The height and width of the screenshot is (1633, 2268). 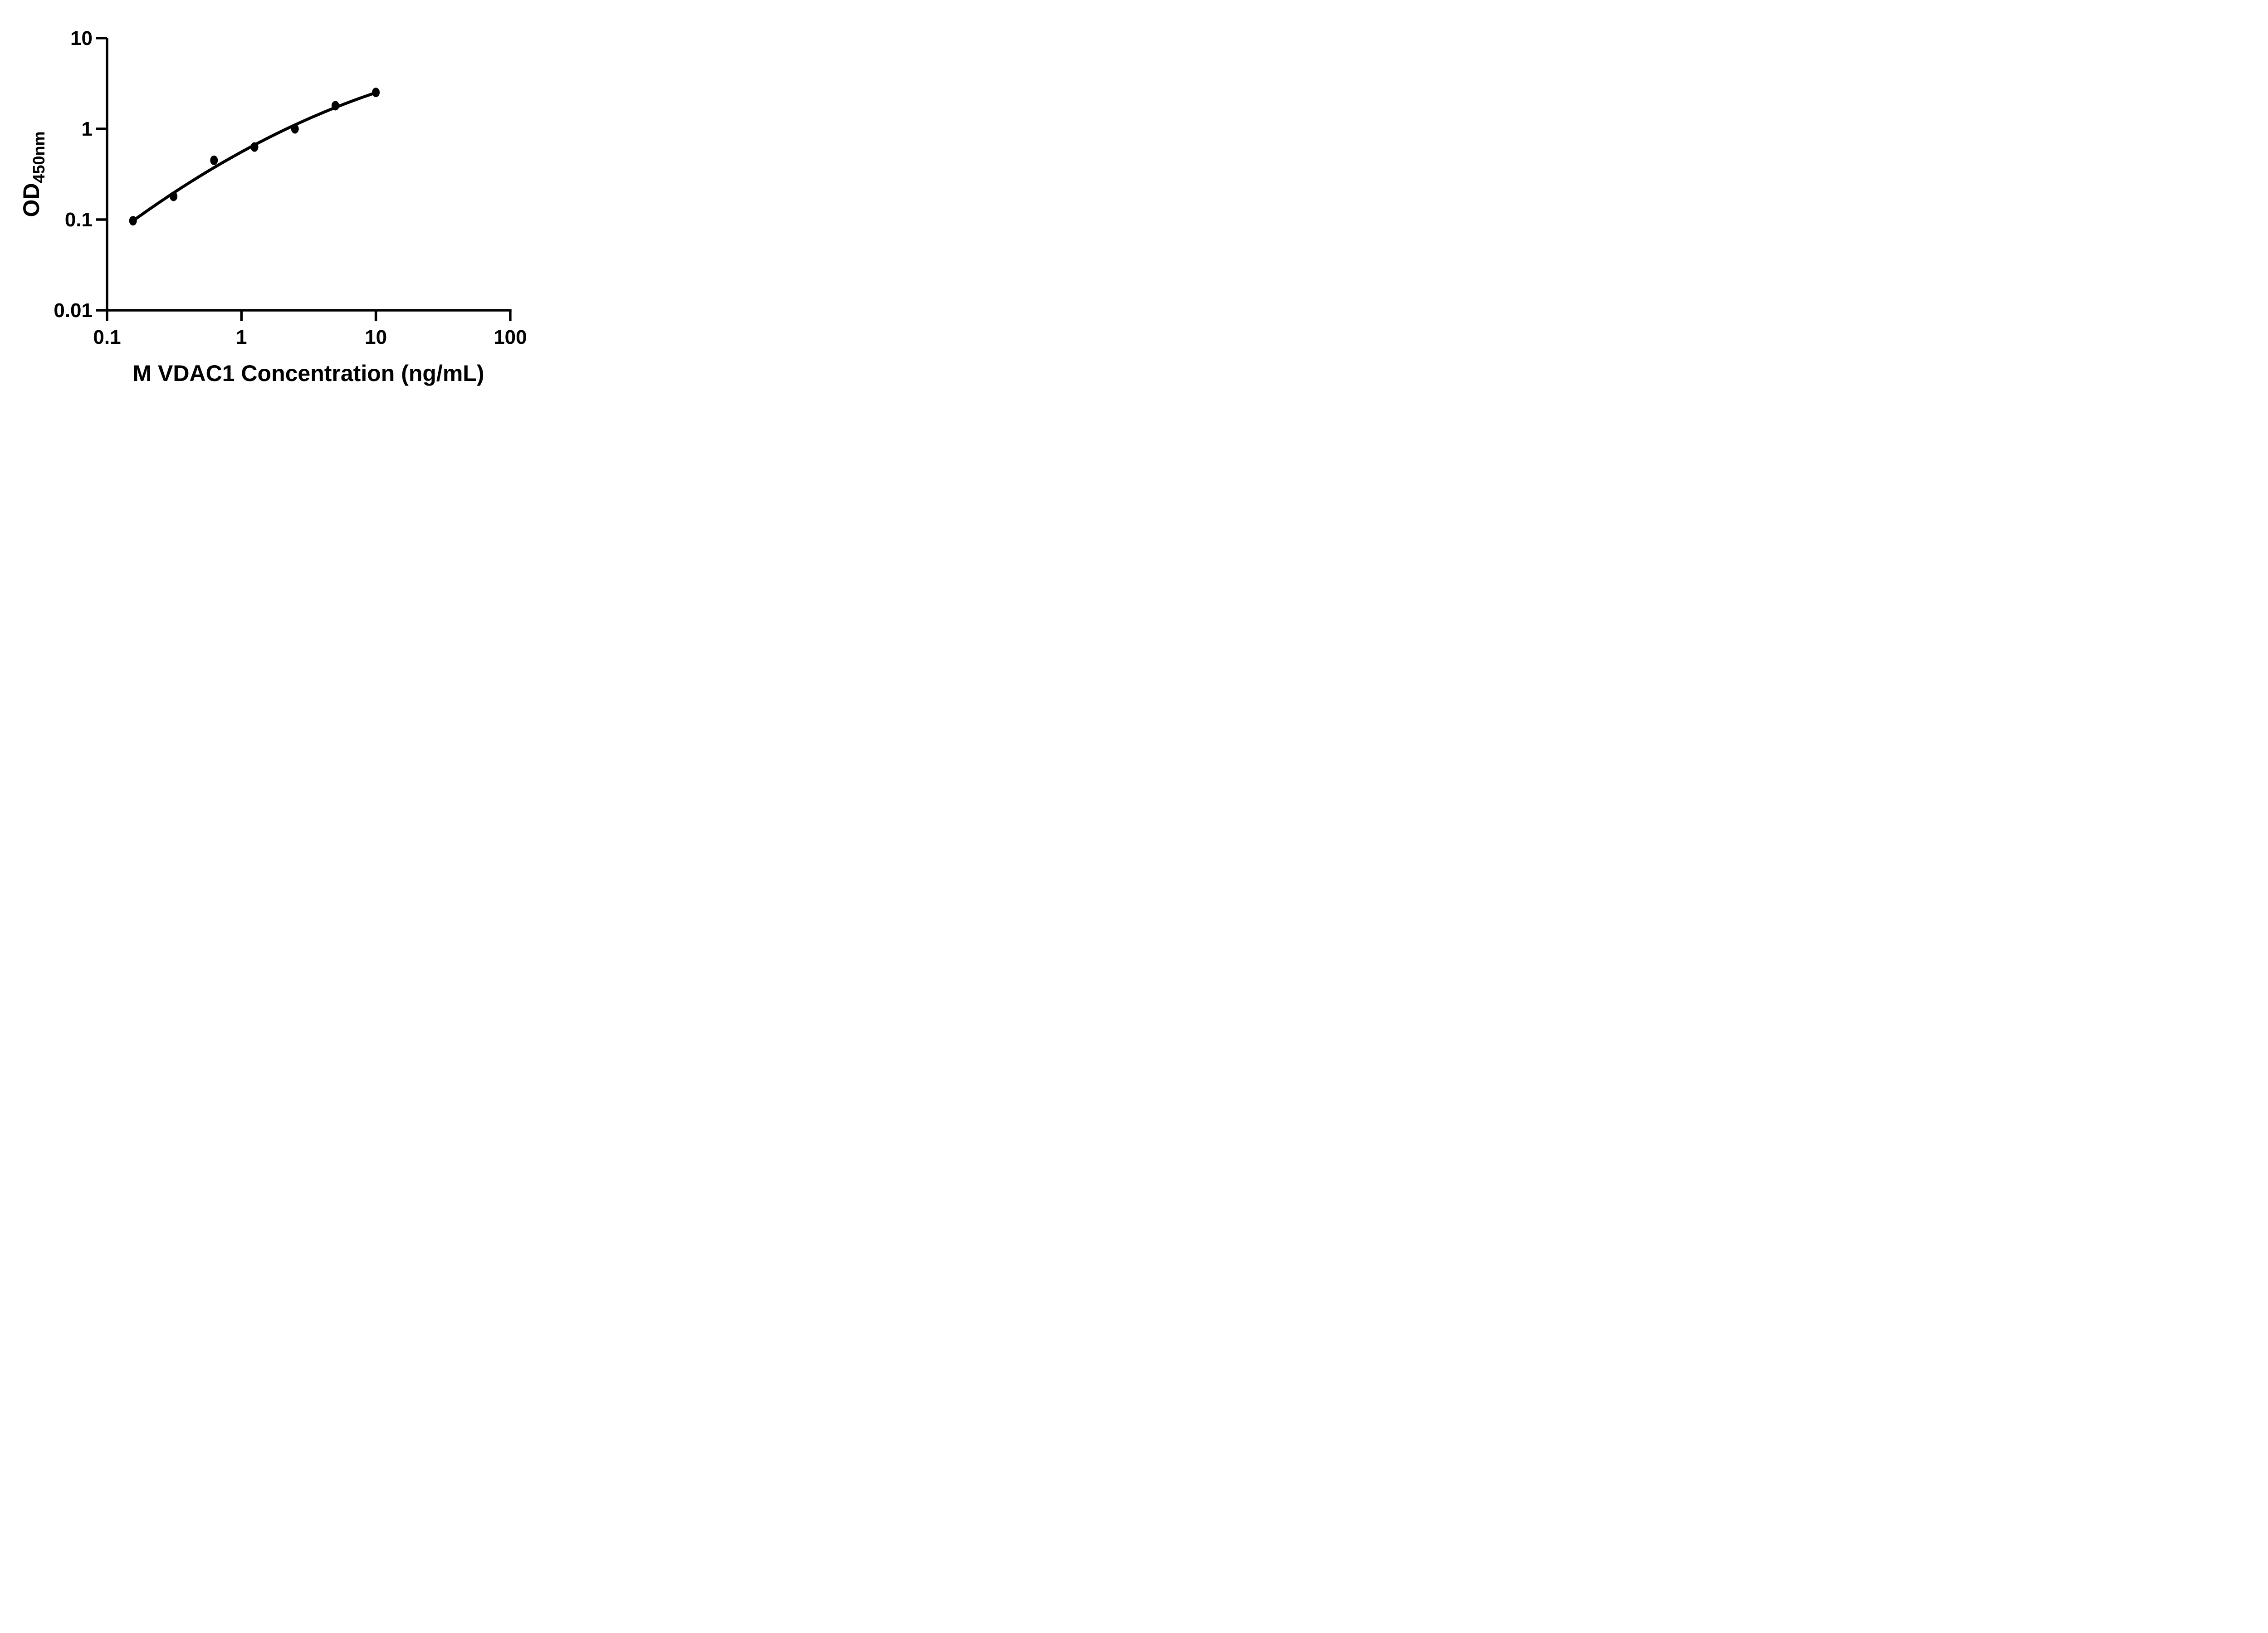 What do you see at coordinates (376, 337) in the screenshot?
I see `x-tick-label-10: 10` at bounding box center [376, 337].